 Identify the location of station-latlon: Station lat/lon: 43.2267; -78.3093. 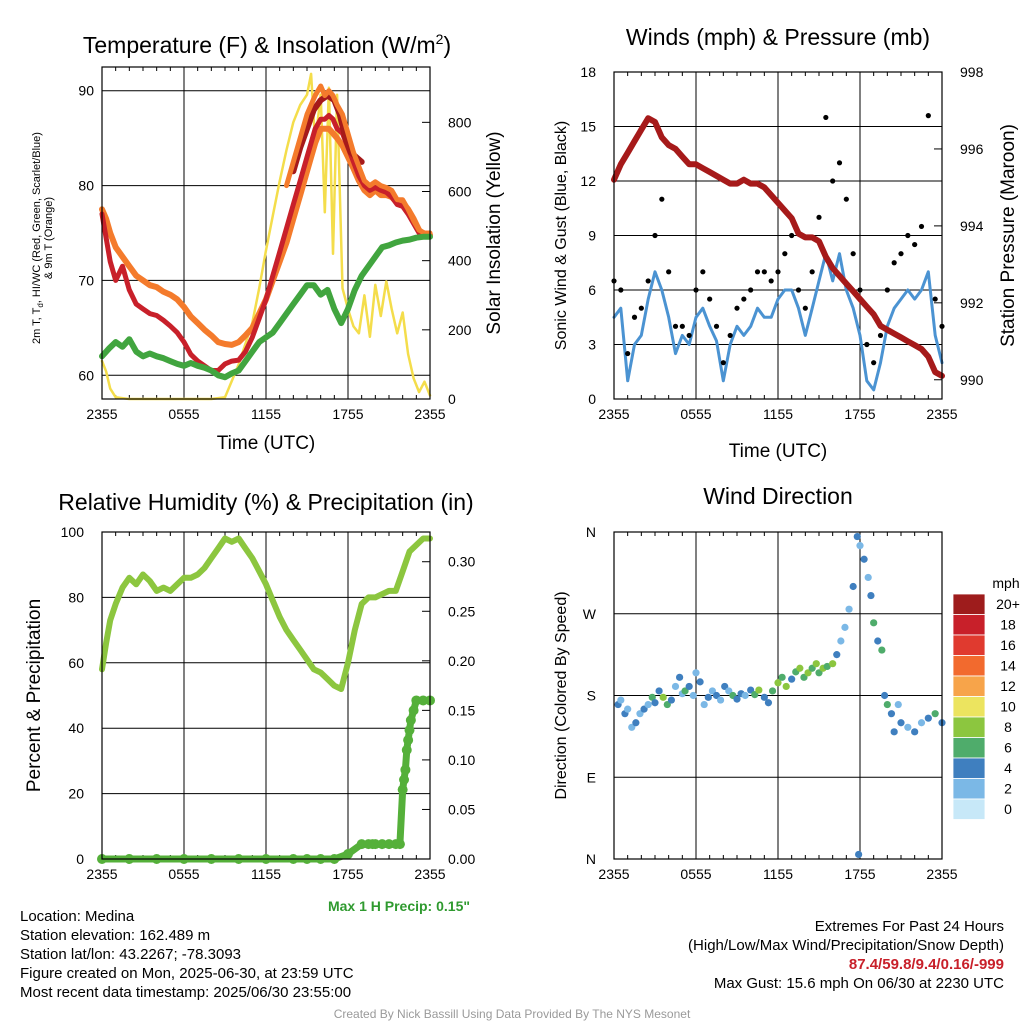
(131, 954).